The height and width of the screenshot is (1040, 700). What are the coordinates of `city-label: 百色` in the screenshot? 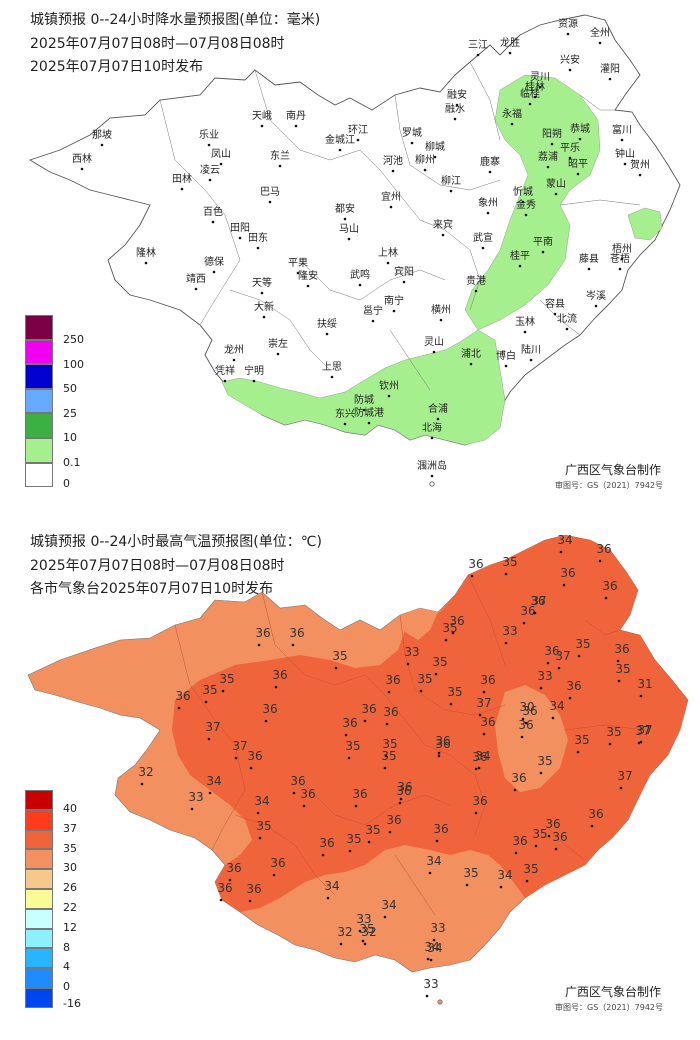 It's located at (213, 211).